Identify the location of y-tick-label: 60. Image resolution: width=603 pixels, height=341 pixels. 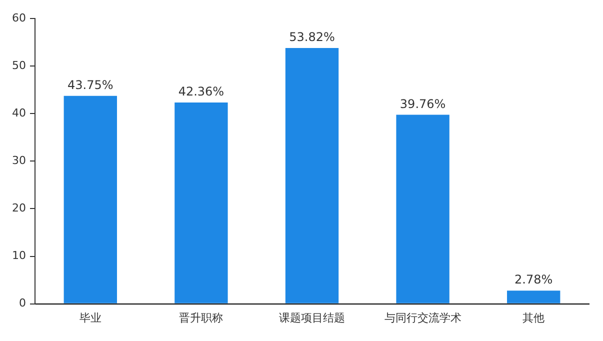
(19, 17).